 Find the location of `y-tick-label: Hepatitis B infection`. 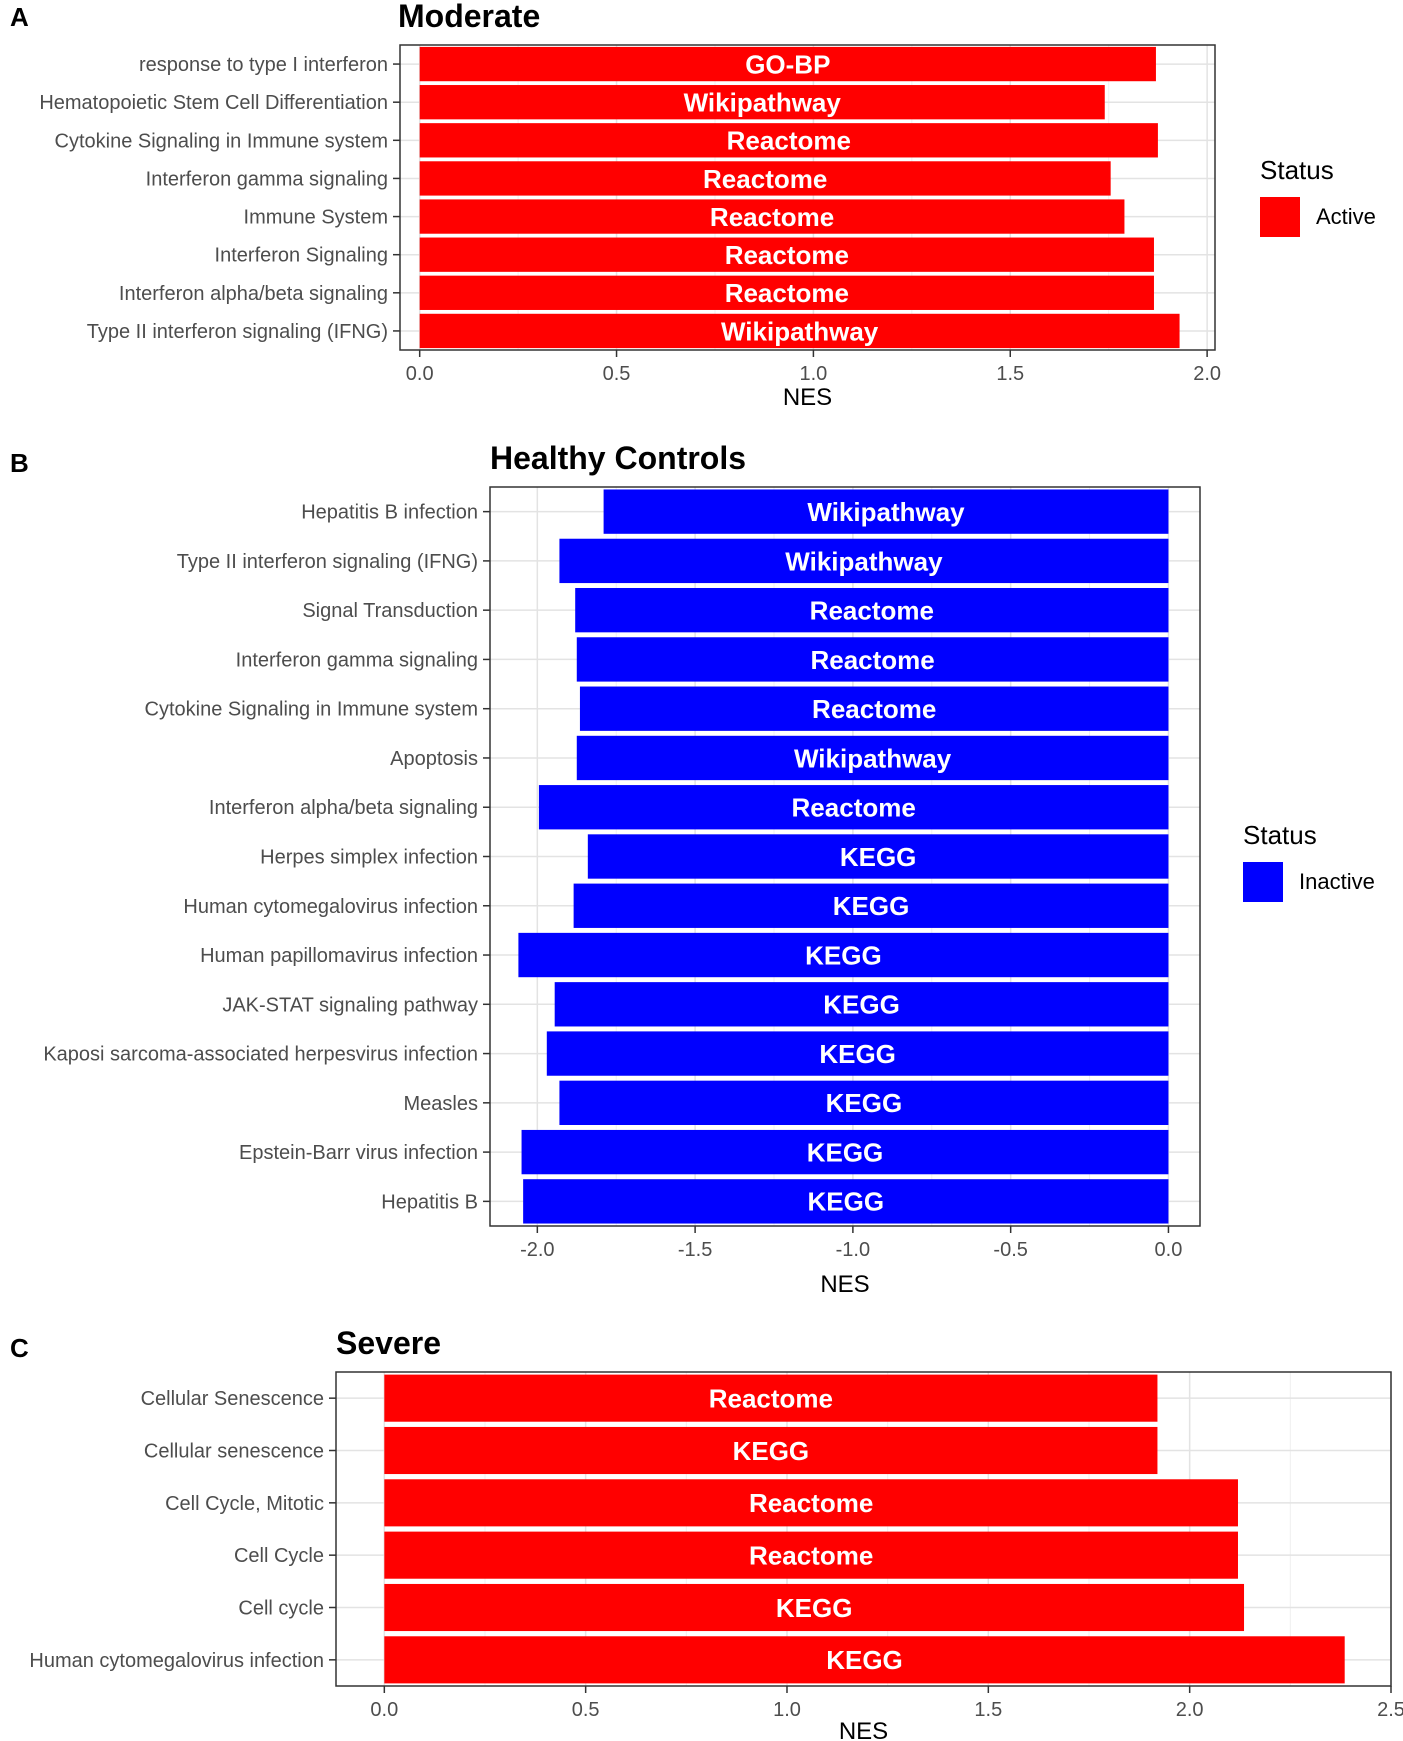

y-tick-label: Hepatitis B infection is located at coordinates (389, 513).